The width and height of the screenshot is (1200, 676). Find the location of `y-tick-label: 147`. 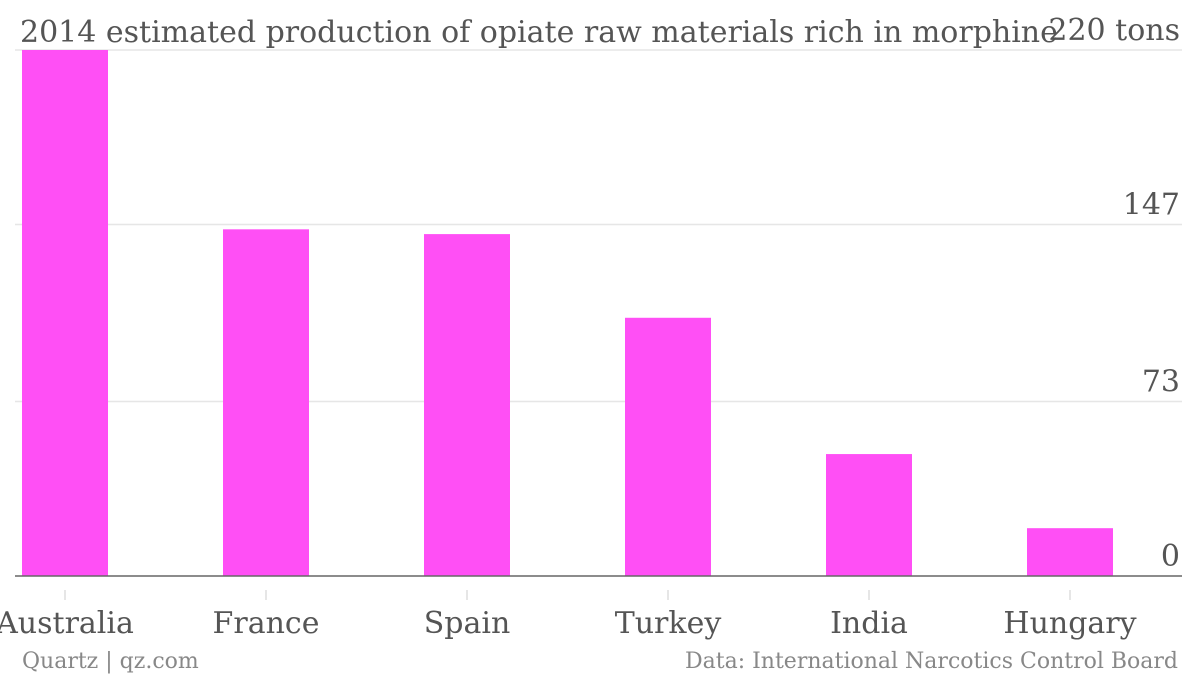

y-tick-label: 147 is located at coordinates (1151, 205).